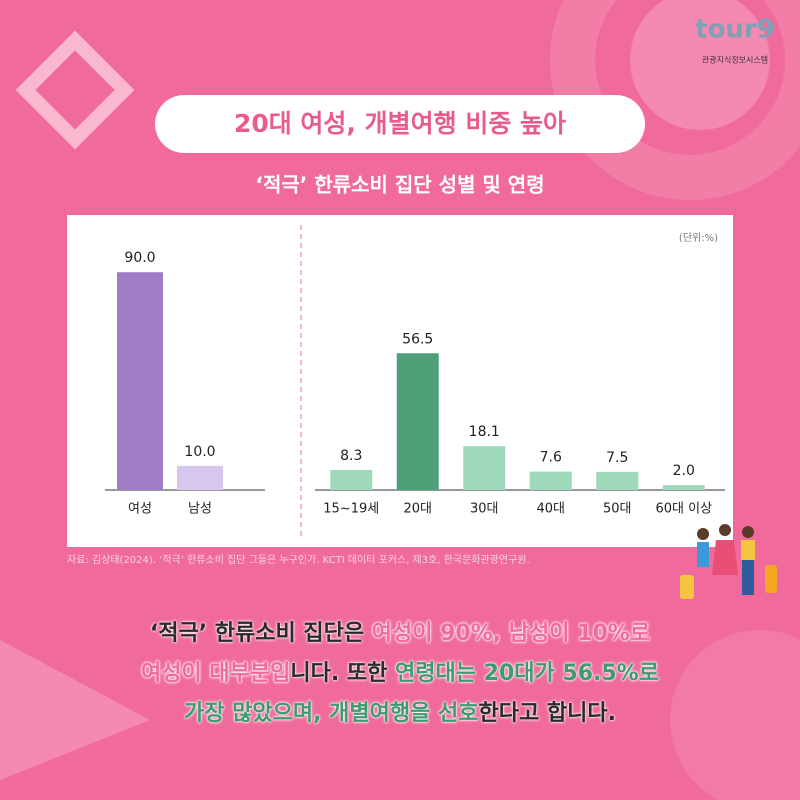 Image resolution: width=800 pixels, height=800 pixels. Describe the element at coordinates (260, 633) in the screenshot. I see `body-segment: ‘적극’ 한류소비 집단은` at that location.